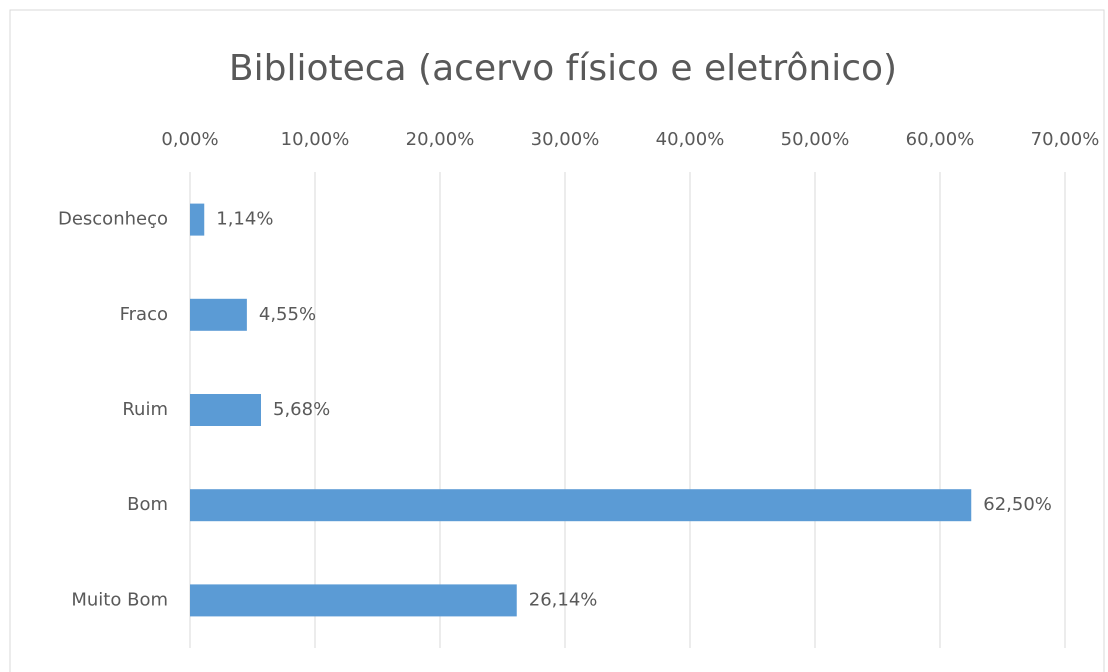 The height and width of the screenshot is (672, 1108). What do you see at coordinates (1017, 504) in the screenshot?
I see `data-label: 62,50%` at bounding box center [1017, 504].